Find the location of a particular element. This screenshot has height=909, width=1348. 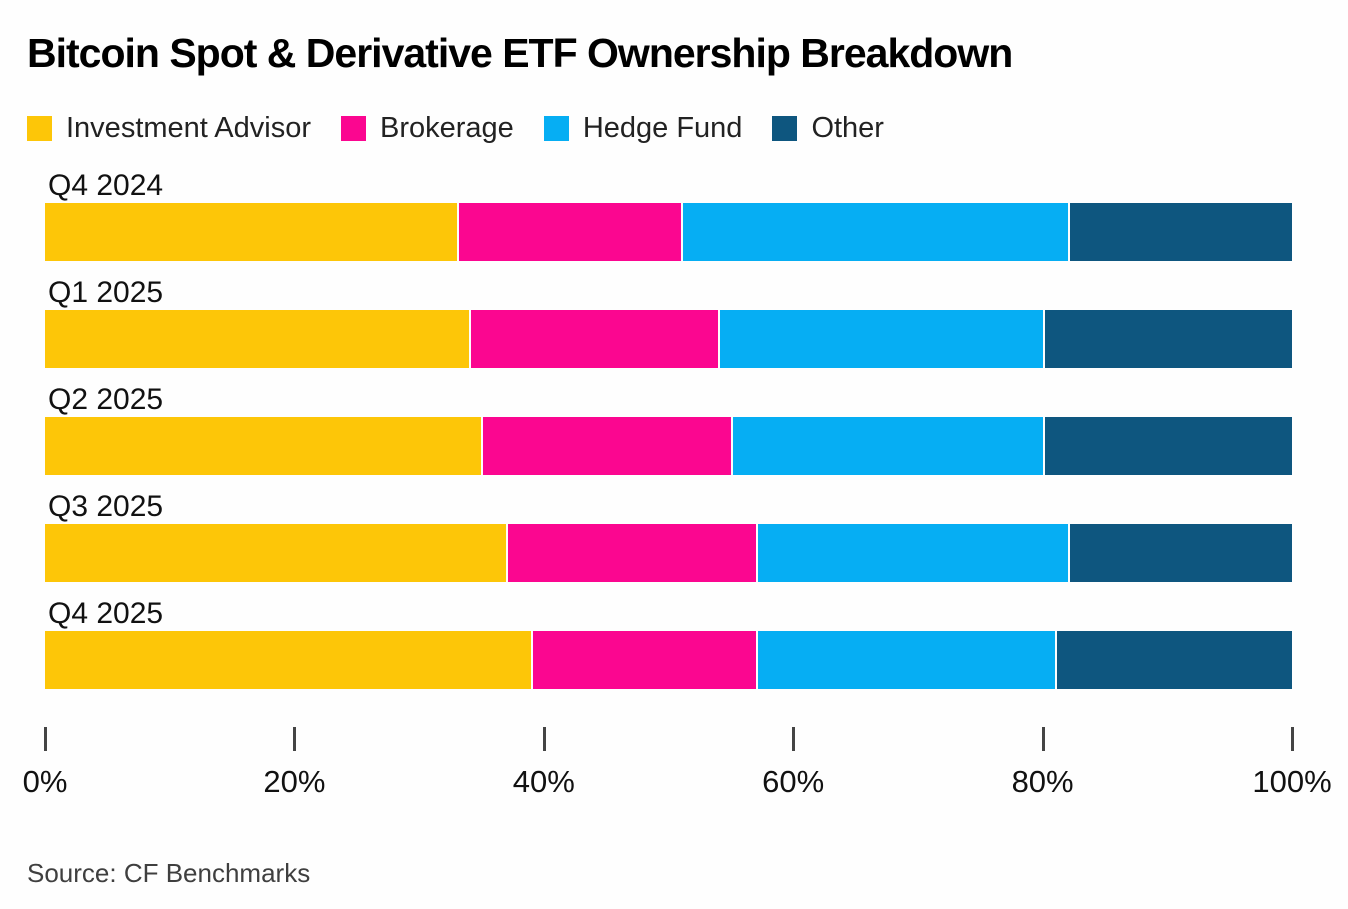

chart-row: Q2 2025 is located at coordinates (668, 428).